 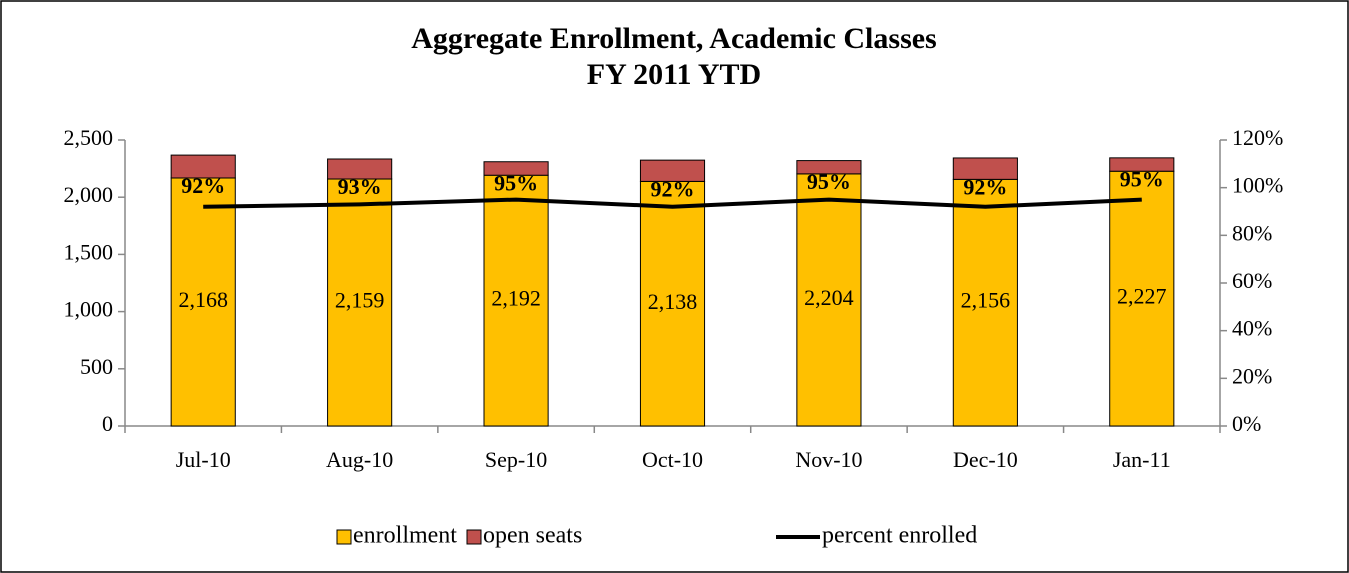 I want to click on y2-tick-label: 60%, so click(x=1252, y=280).